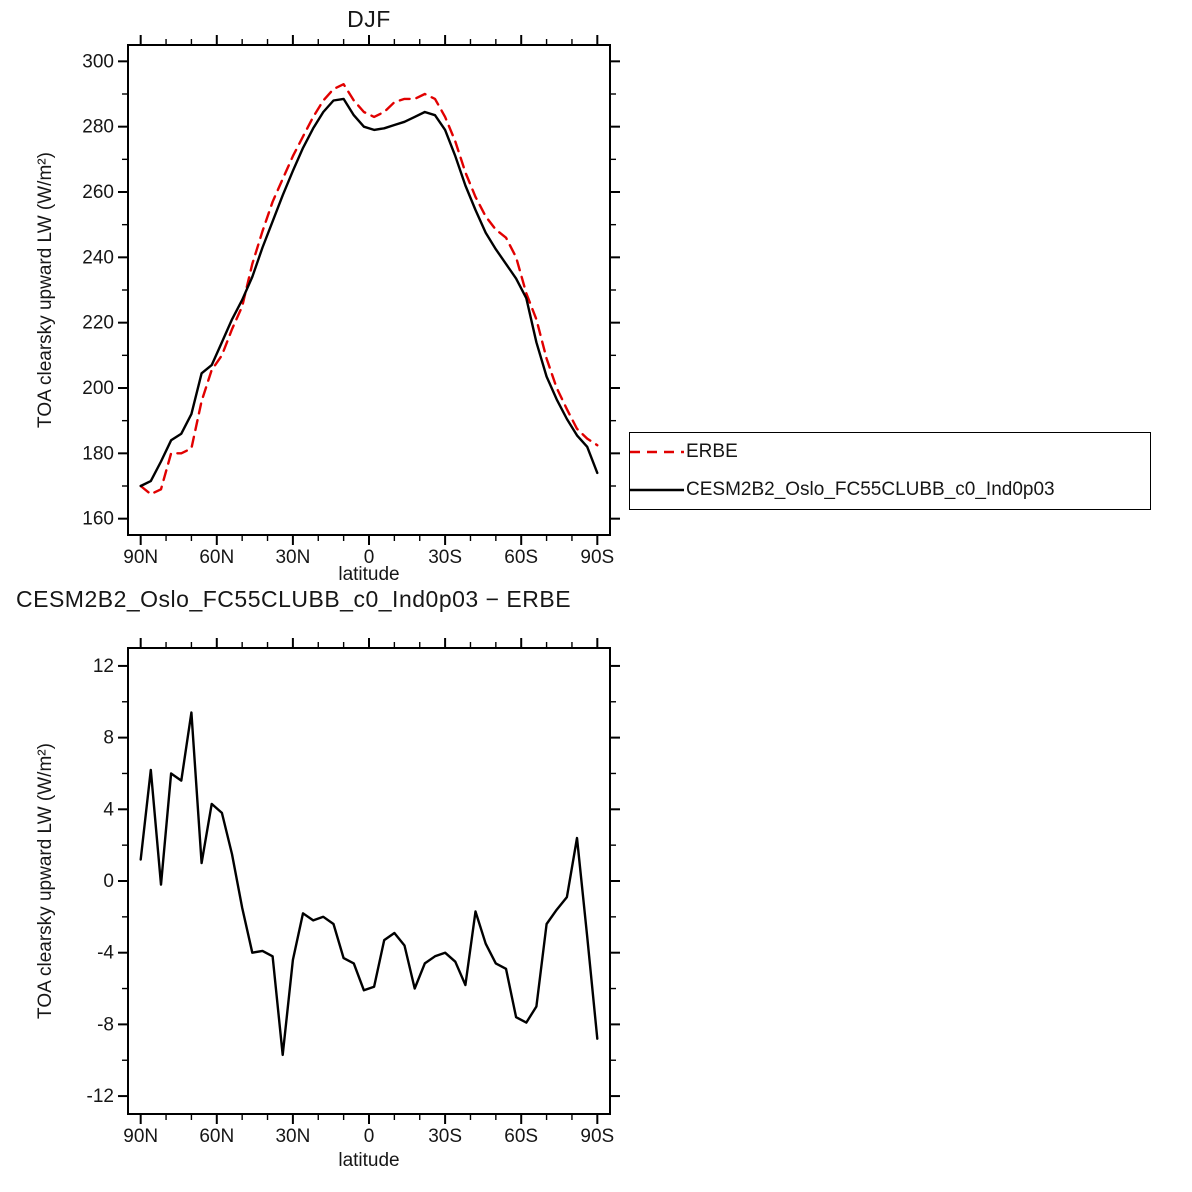  I want to click on top-x-tick-label: 0, so click(369, 557).